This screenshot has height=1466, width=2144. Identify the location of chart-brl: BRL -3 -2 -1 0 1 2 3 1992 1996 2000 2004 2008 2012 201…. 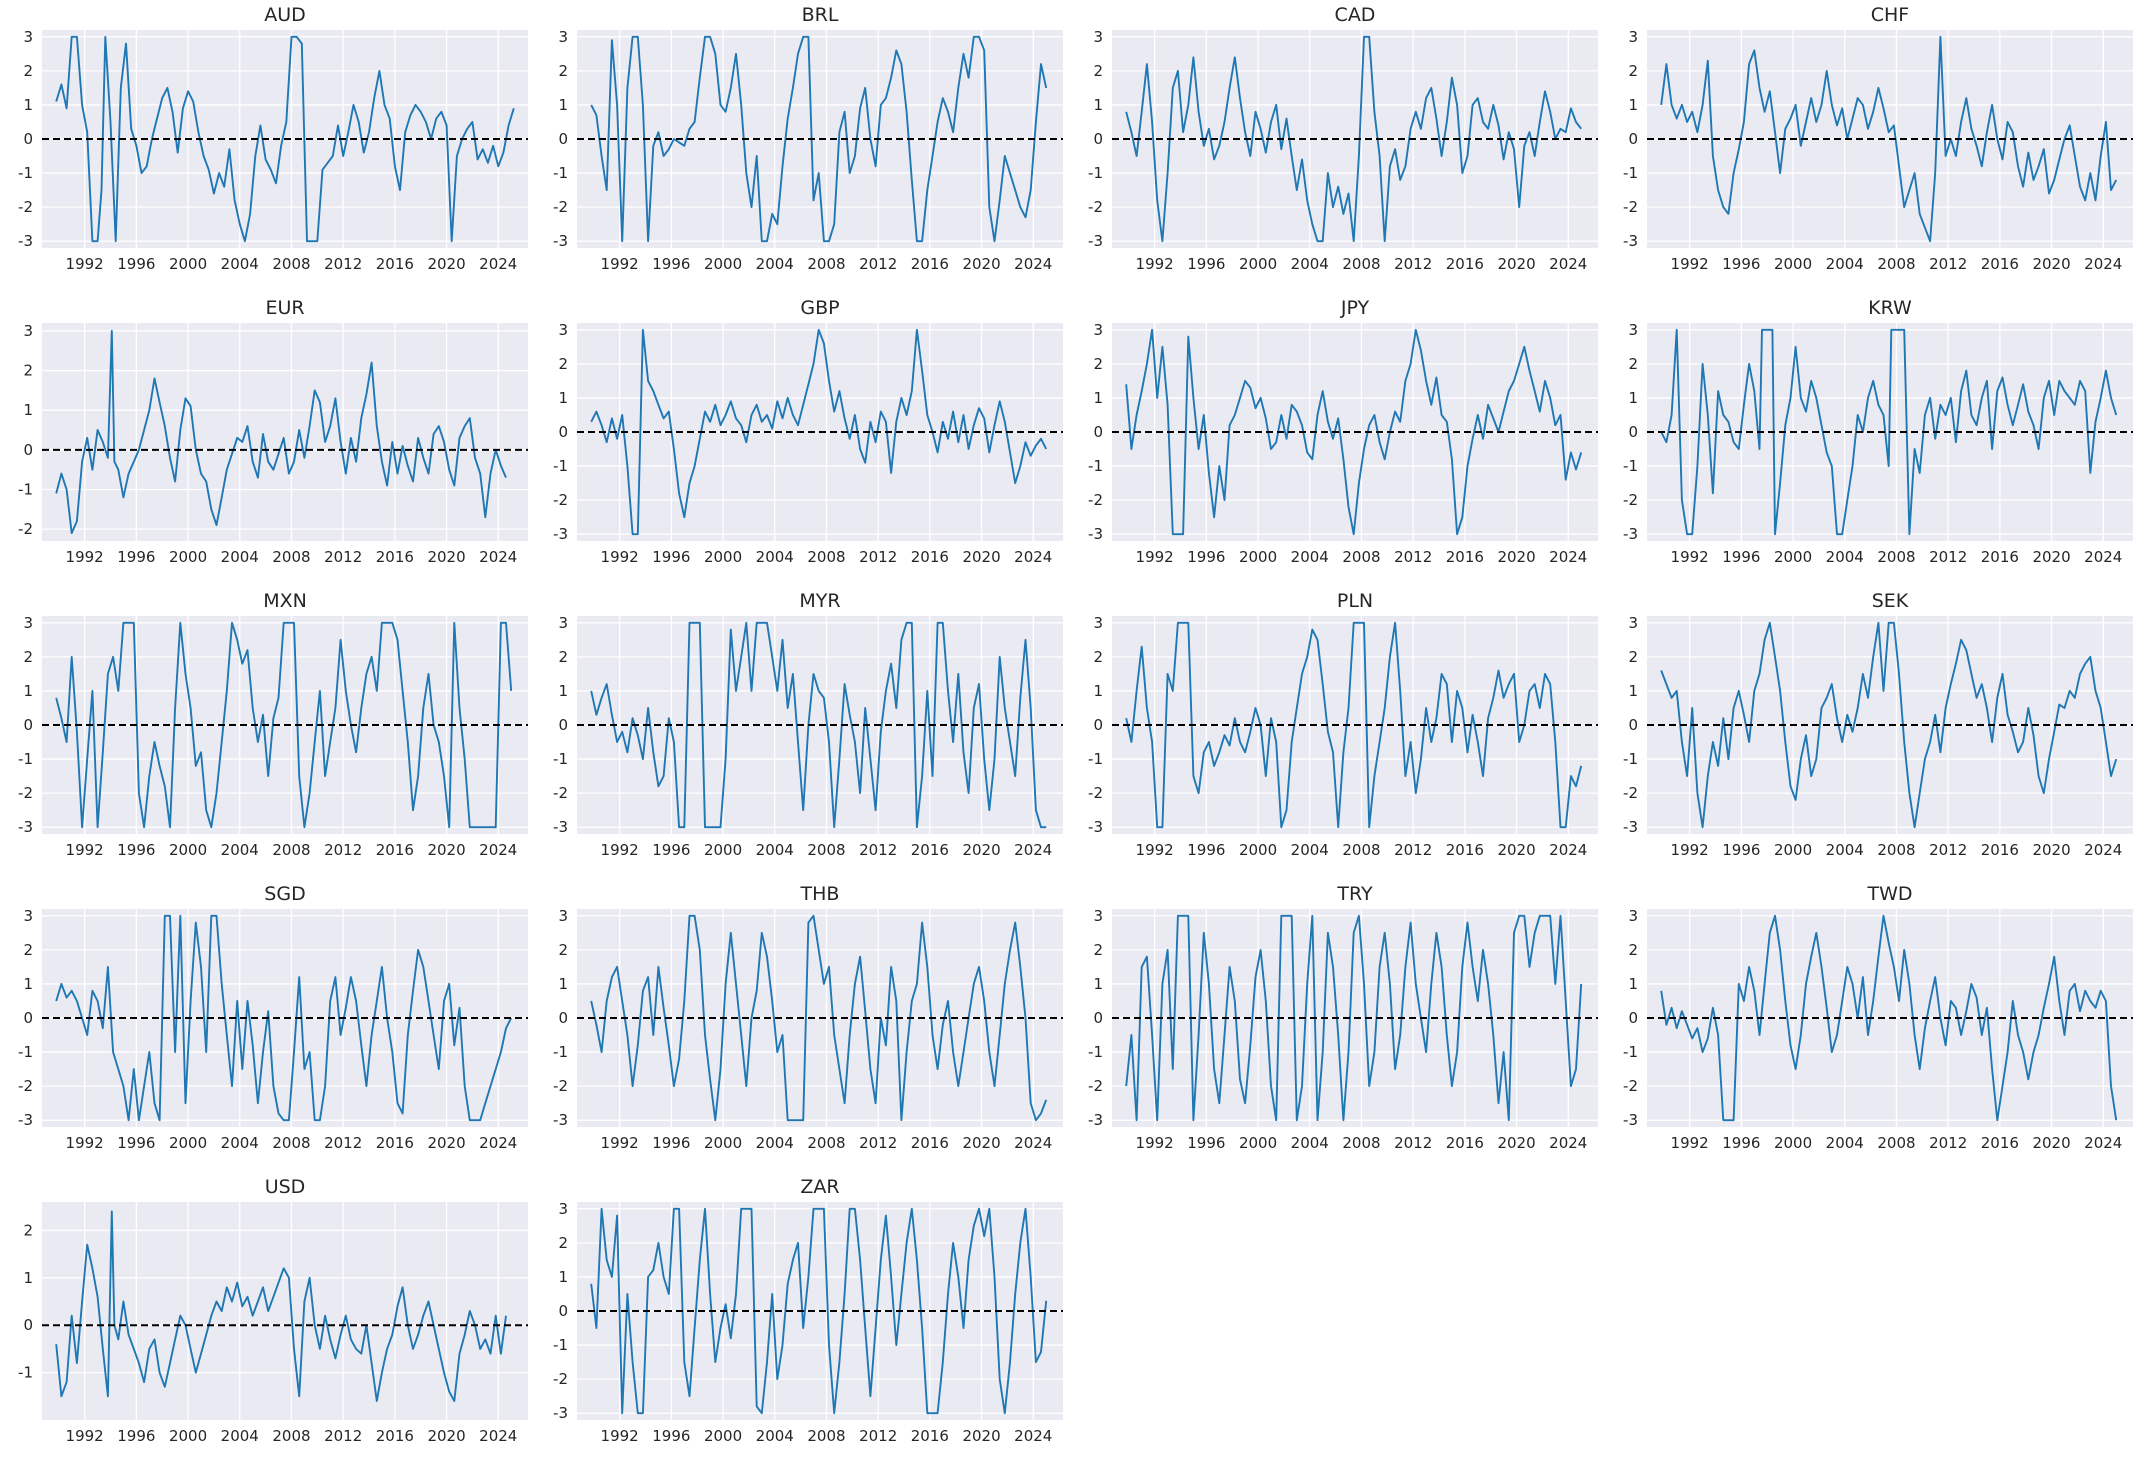
(808, 138).